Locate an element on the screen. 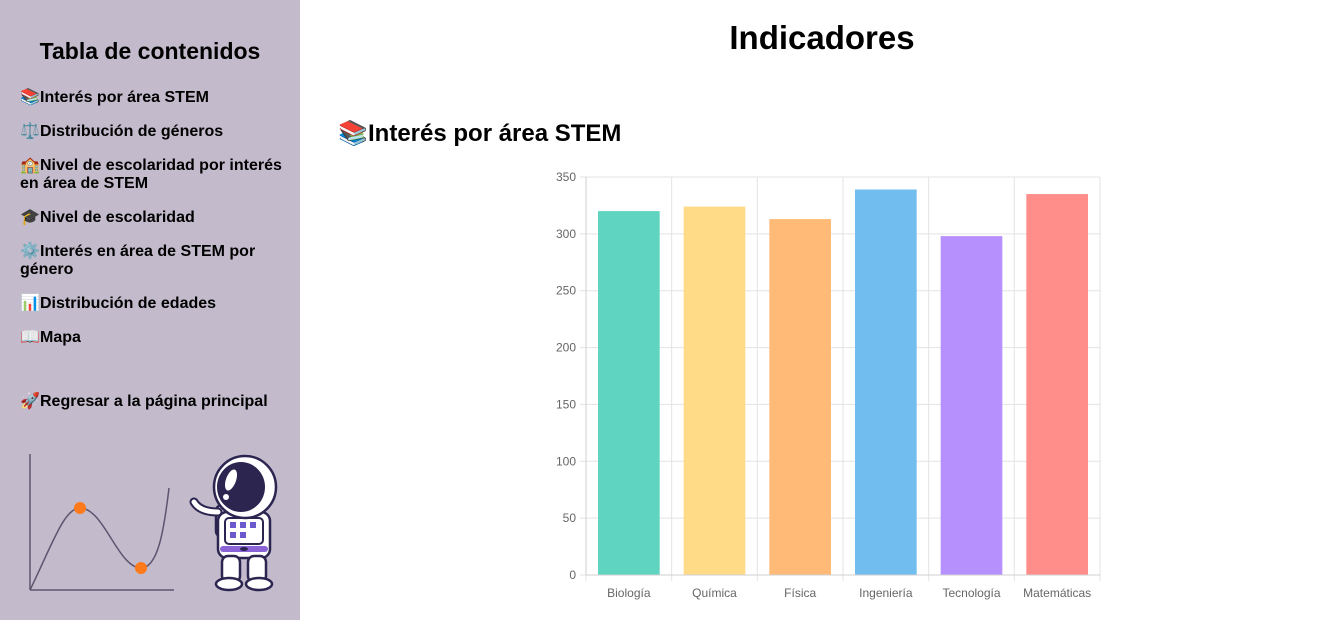  curve-graph-icon is located at coordinates (101, 522).